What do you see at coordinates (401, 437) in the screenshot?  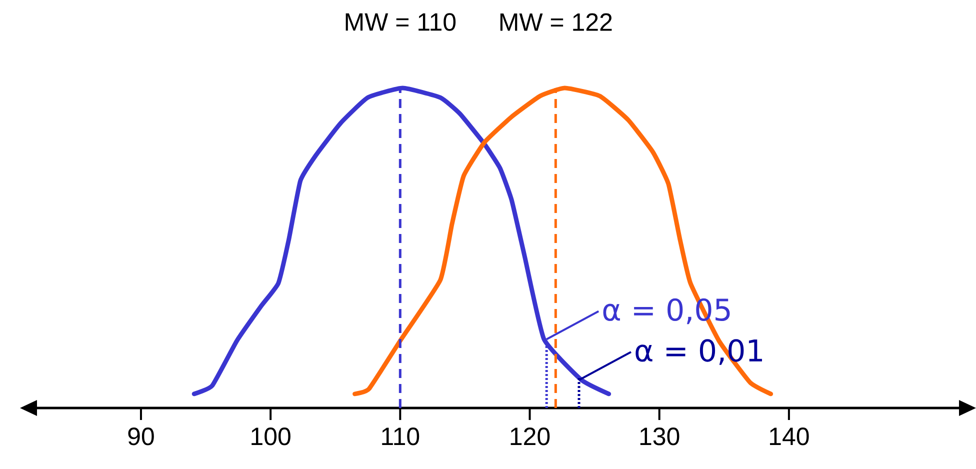 I see `x-tick-label: 110` at bounding box center [401, 437].